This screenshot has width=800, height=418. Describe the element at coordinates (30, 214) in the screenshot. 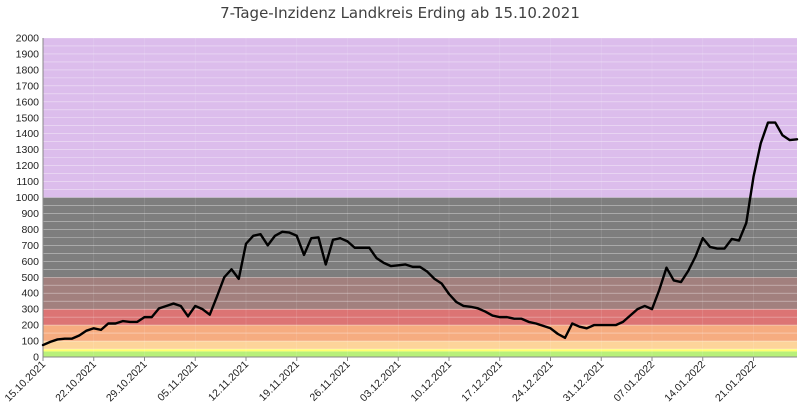

I see `y-tick-900: 900` at that location.